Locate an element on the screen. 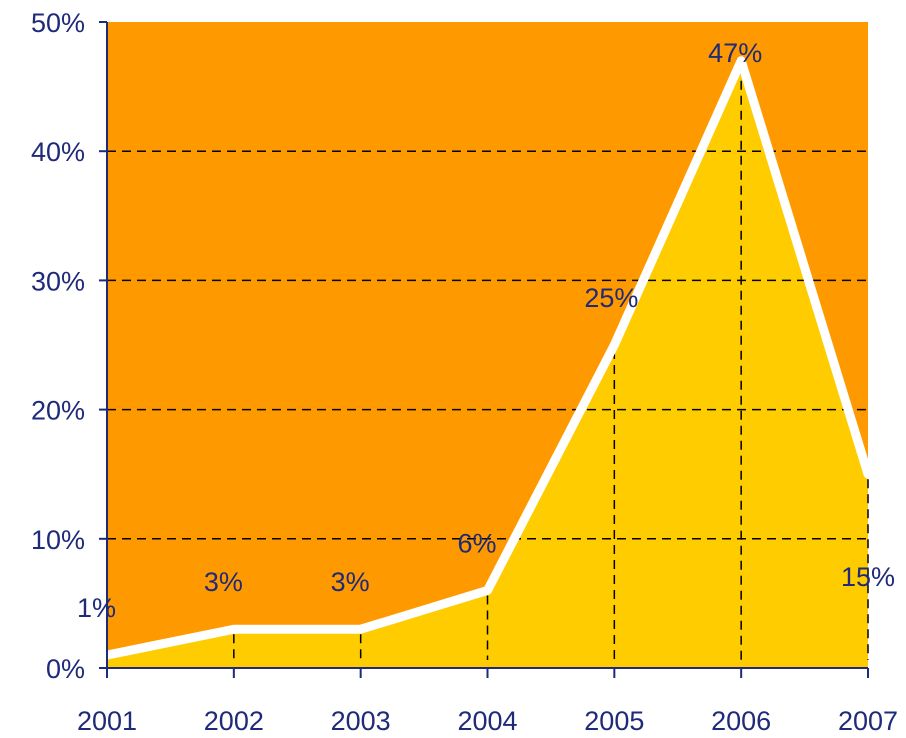  data-label-2005: 25% is located at coordinates (611, 298).